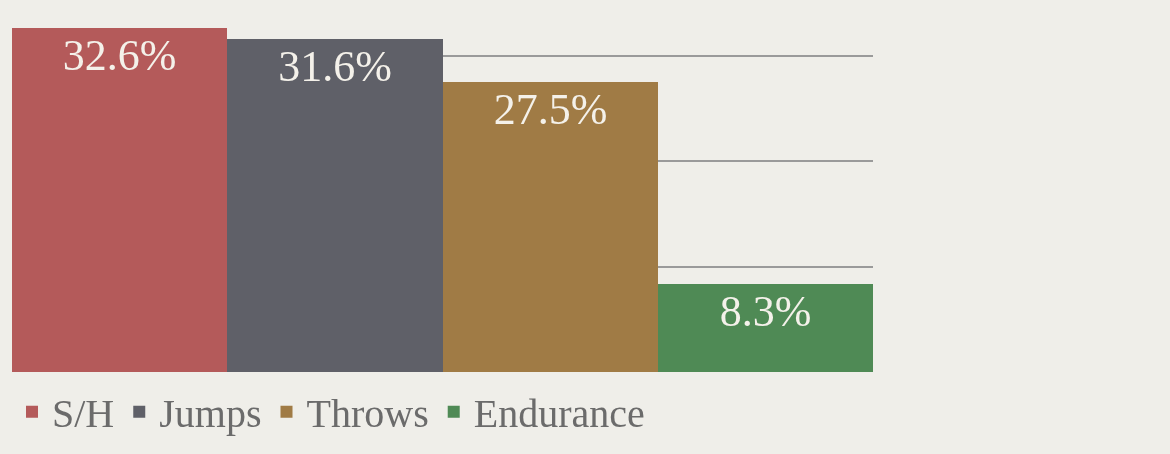 This screenshot has width=1170, height=454. What do you see at coordinates (119, 55) in the screenshot?
I see `data-label: 32.6%` at bounding box center [119, 55].